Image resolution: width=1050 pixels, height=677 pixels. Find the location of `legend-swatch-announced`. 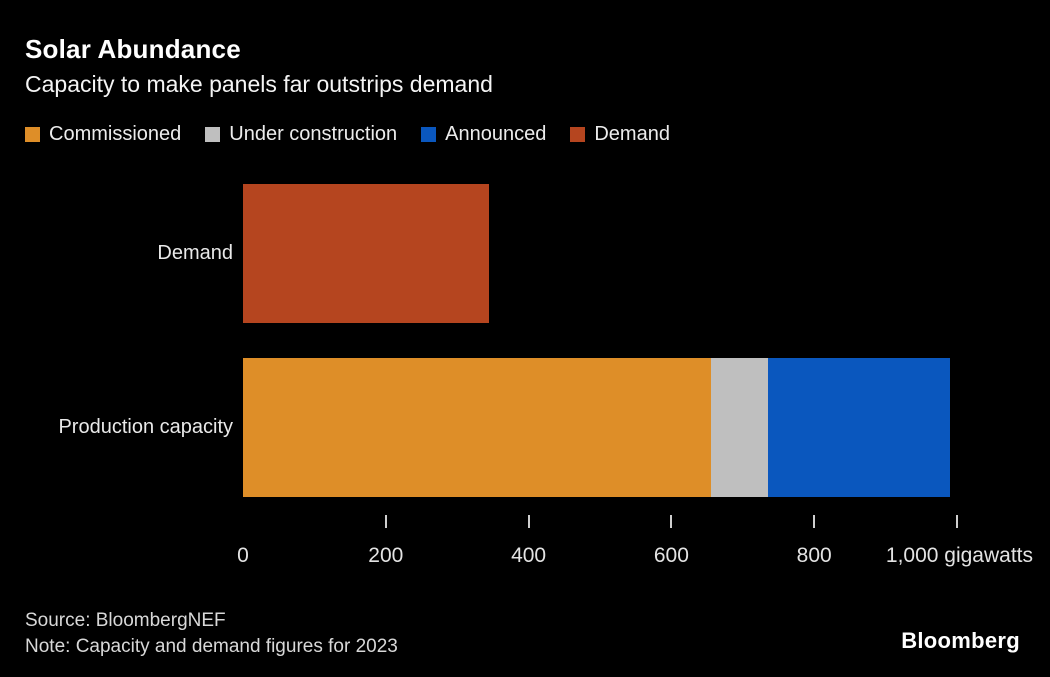

legend-swatch-announced is located at coordinates (429, 134).